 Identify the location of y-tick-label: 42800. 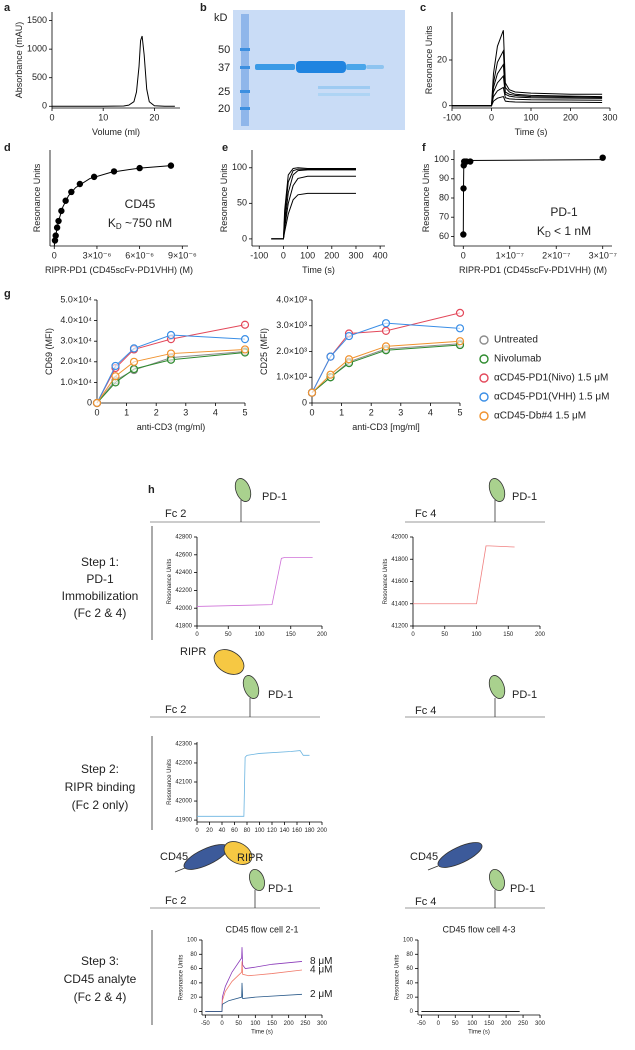
(183, 538).